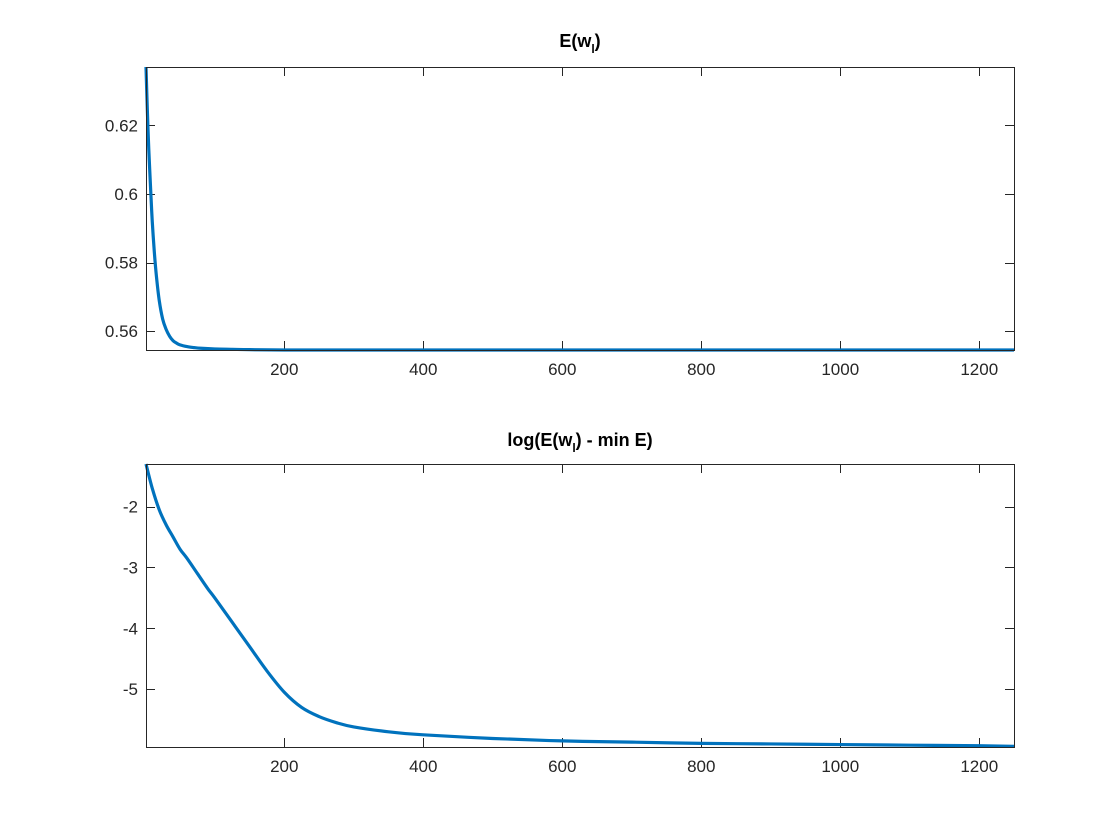 The height and width of the screenshot is (840, 1120). Describe the element at coordinates (979, 766) in the screenshot. I see `bottom-x-tick-label-1200: 1200` at that location.